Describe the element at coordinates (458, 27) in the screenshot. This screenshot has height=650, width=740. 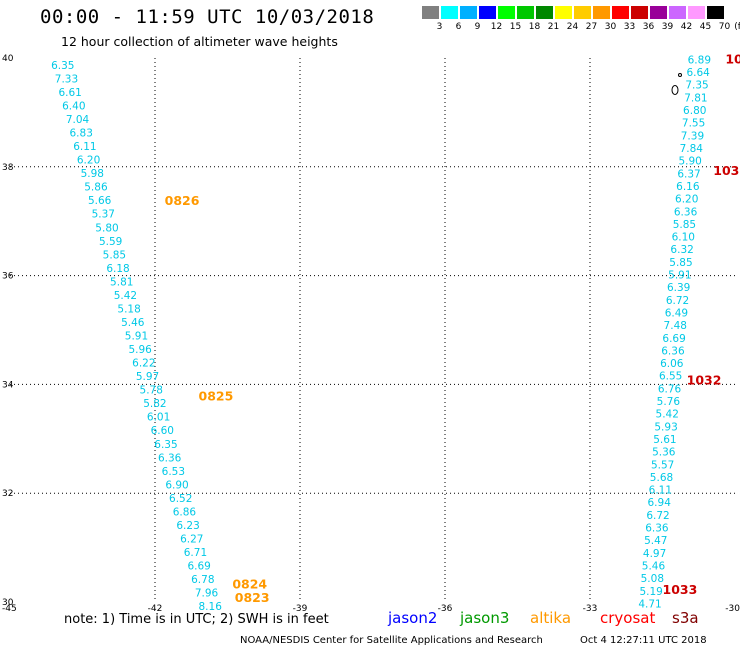
I see `colorbar-label: 6` at that location.